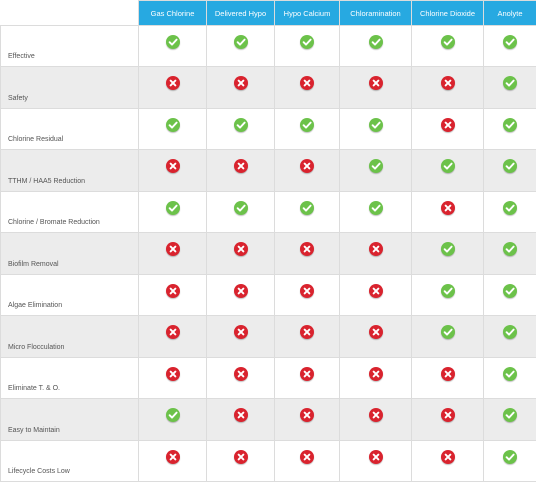 This screenshot has height=482, width=536. Describe the element at coordinates (268, 378) in the screenshot. I see `table-row: Eliminate T. & O.` at that location.